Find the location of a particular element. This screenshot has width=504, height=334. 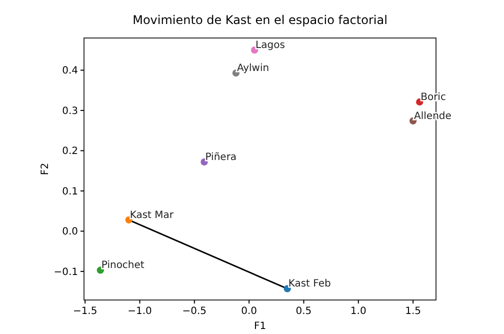

y-tick-label: 0.4 is located at coordinates (70, 71).